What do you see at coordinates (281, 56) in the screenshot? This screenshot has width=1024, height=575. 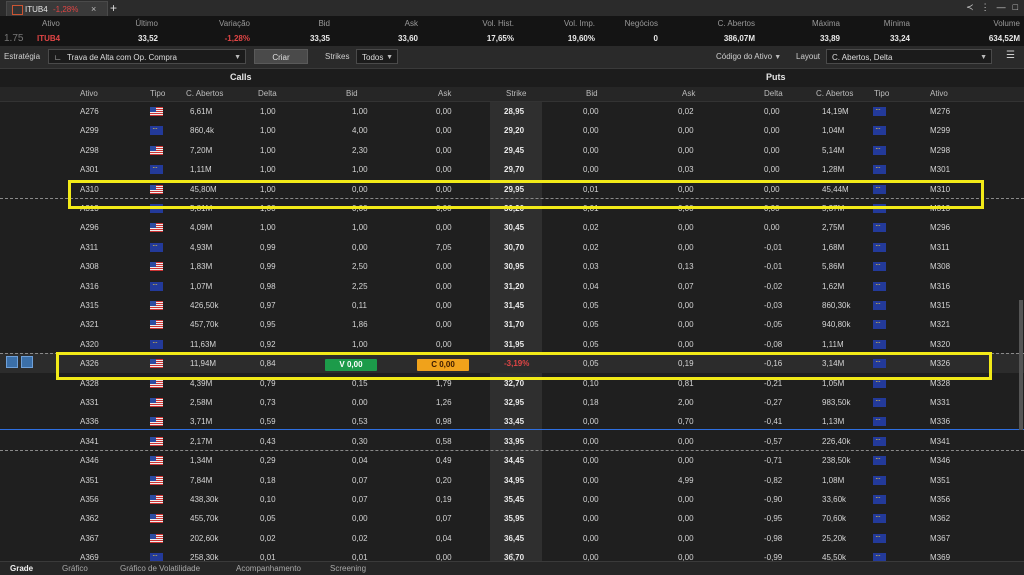 I see `criar-button: Criar` at bounding box center [281, 56].